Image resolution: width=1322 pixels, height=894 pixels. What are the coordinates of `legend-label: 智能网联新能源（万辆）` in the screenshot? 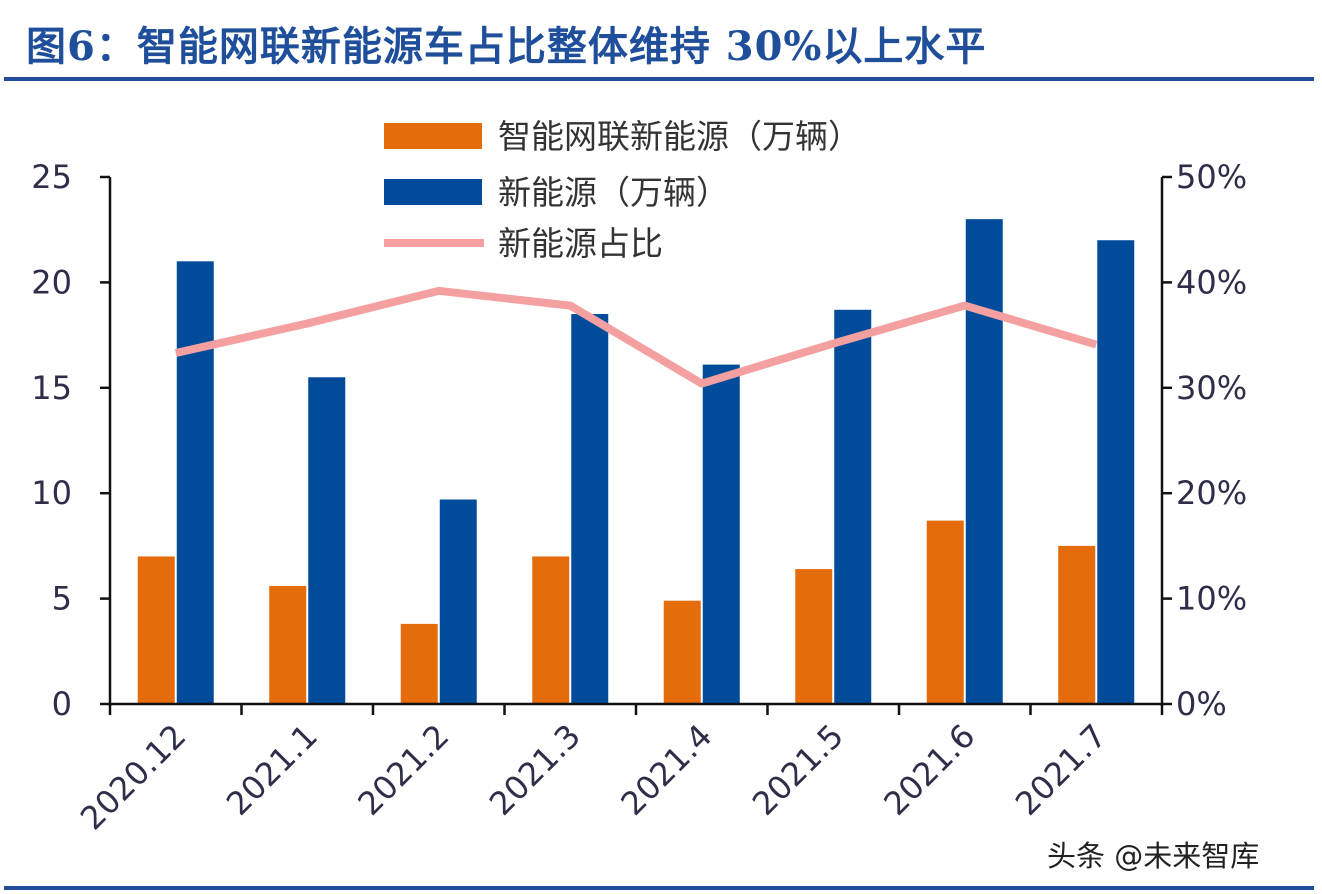 It's located at (679, 136).